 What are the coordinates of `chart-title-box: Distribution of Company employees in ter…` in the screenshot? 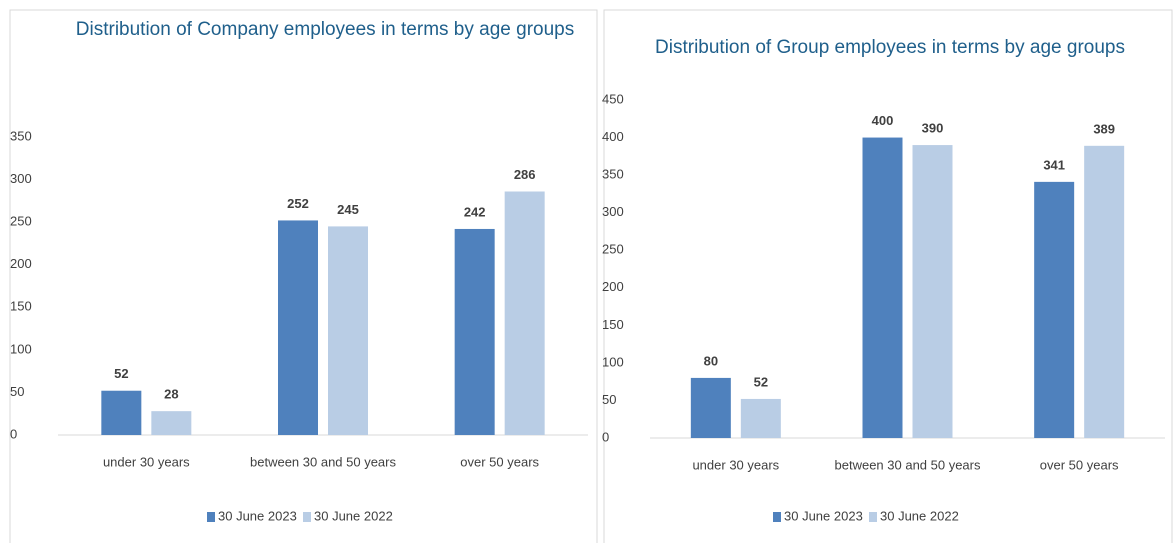 It's located at (325, 29).